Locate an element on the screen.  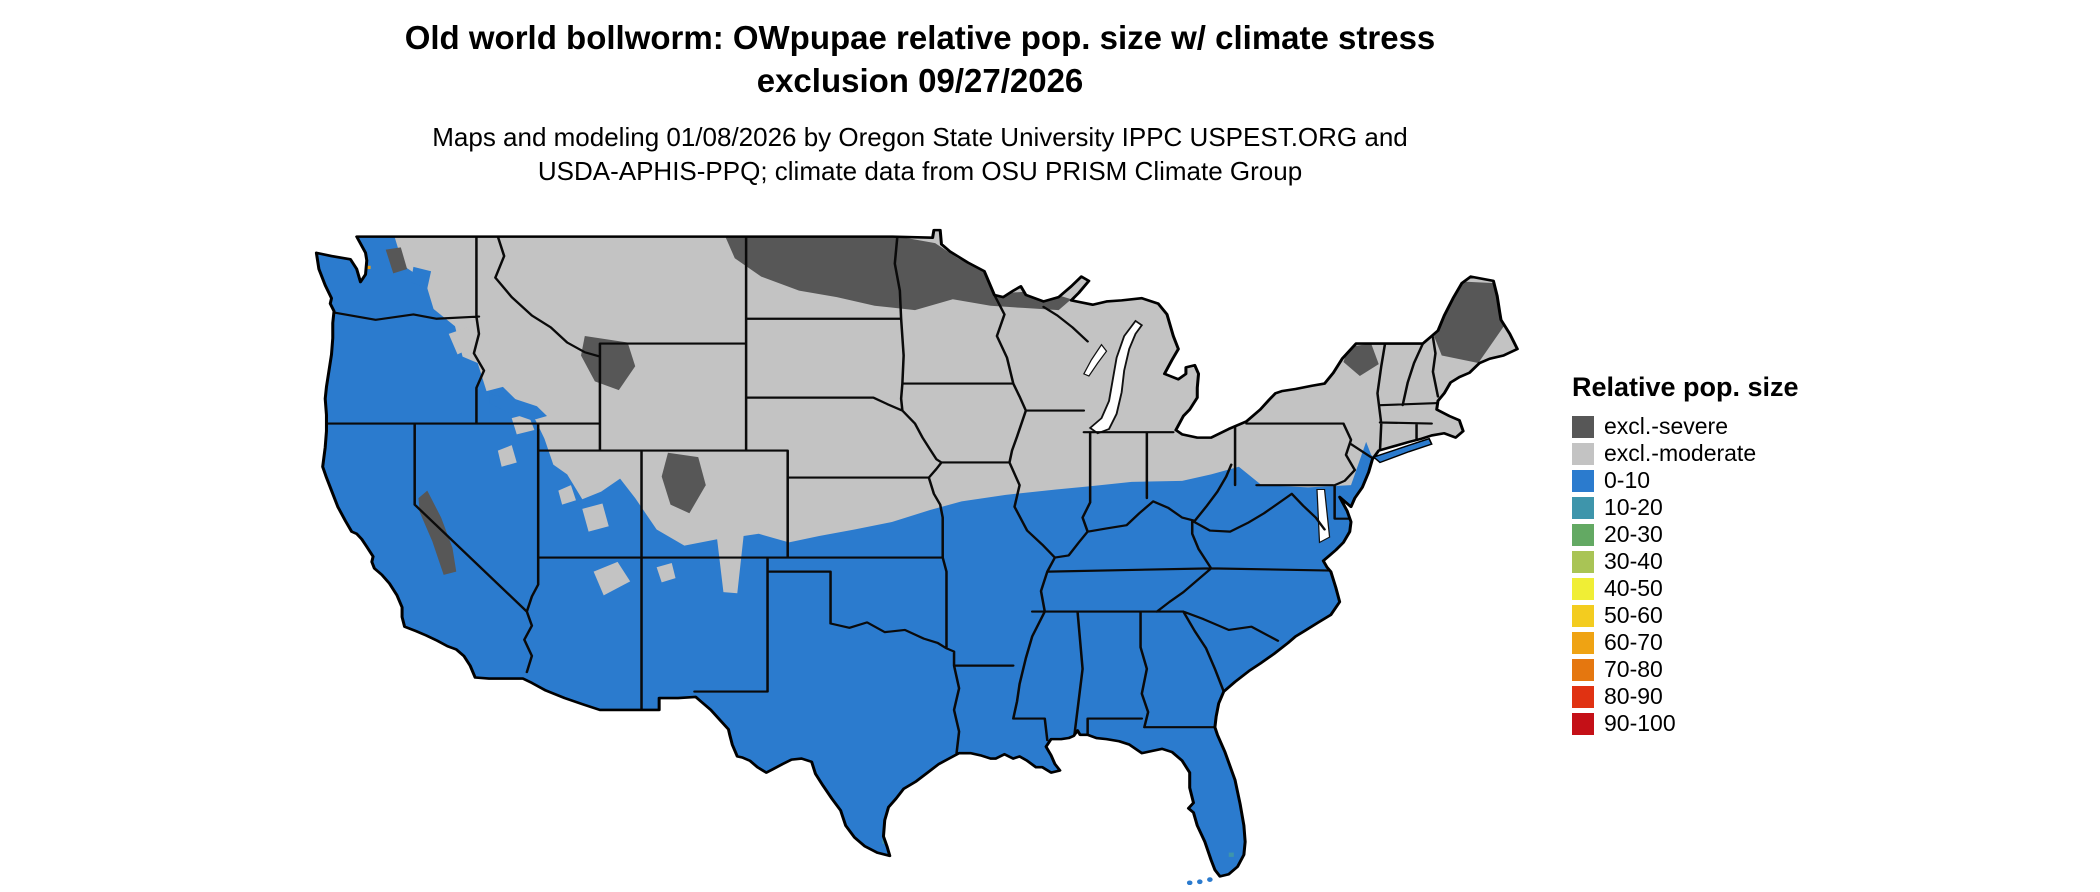
chesapeake-bay is located at coordinates (1323, 516).